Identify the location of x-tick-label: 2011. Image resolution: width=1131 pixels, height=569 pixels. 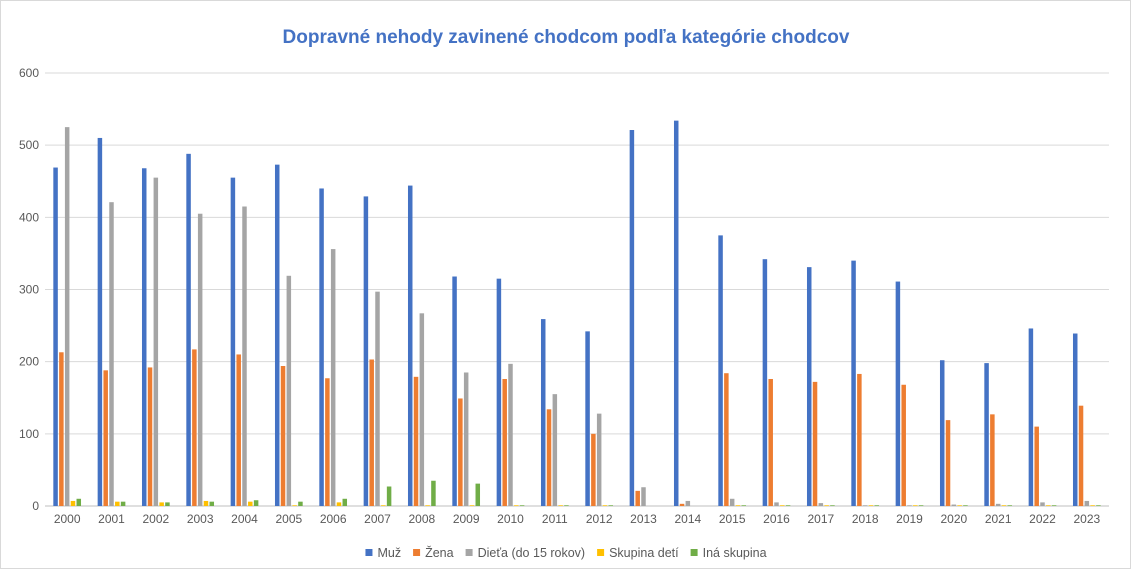
(555, 519).